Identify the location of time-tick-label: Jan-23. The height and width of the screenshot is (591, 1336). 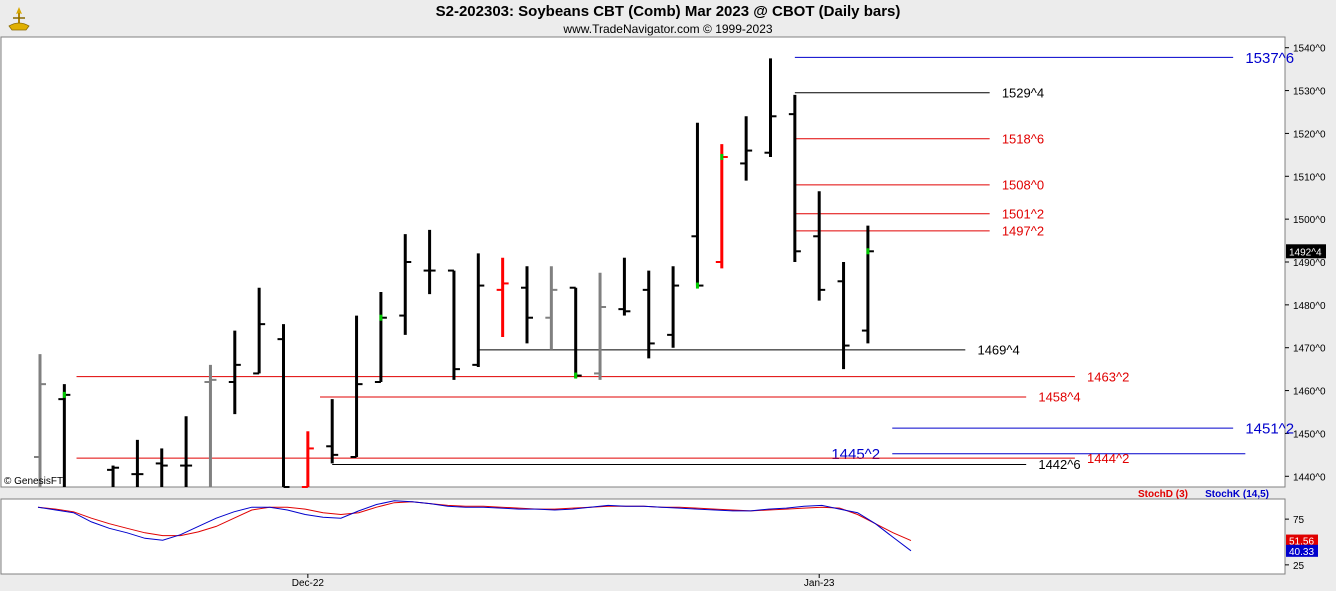
(819, 583).